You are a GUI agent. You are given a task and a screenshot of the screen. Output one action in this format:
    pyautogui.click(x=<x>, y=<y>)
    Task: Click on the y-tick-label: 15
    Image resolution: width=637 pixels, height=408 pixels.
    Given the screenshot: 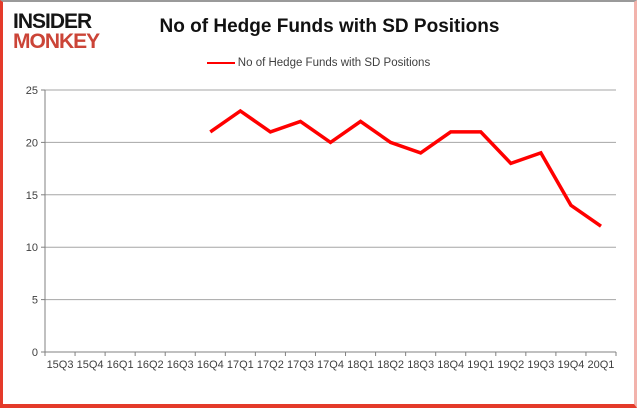 What is the action you would take?
    pyautogui.click(x=32, y=196)
    